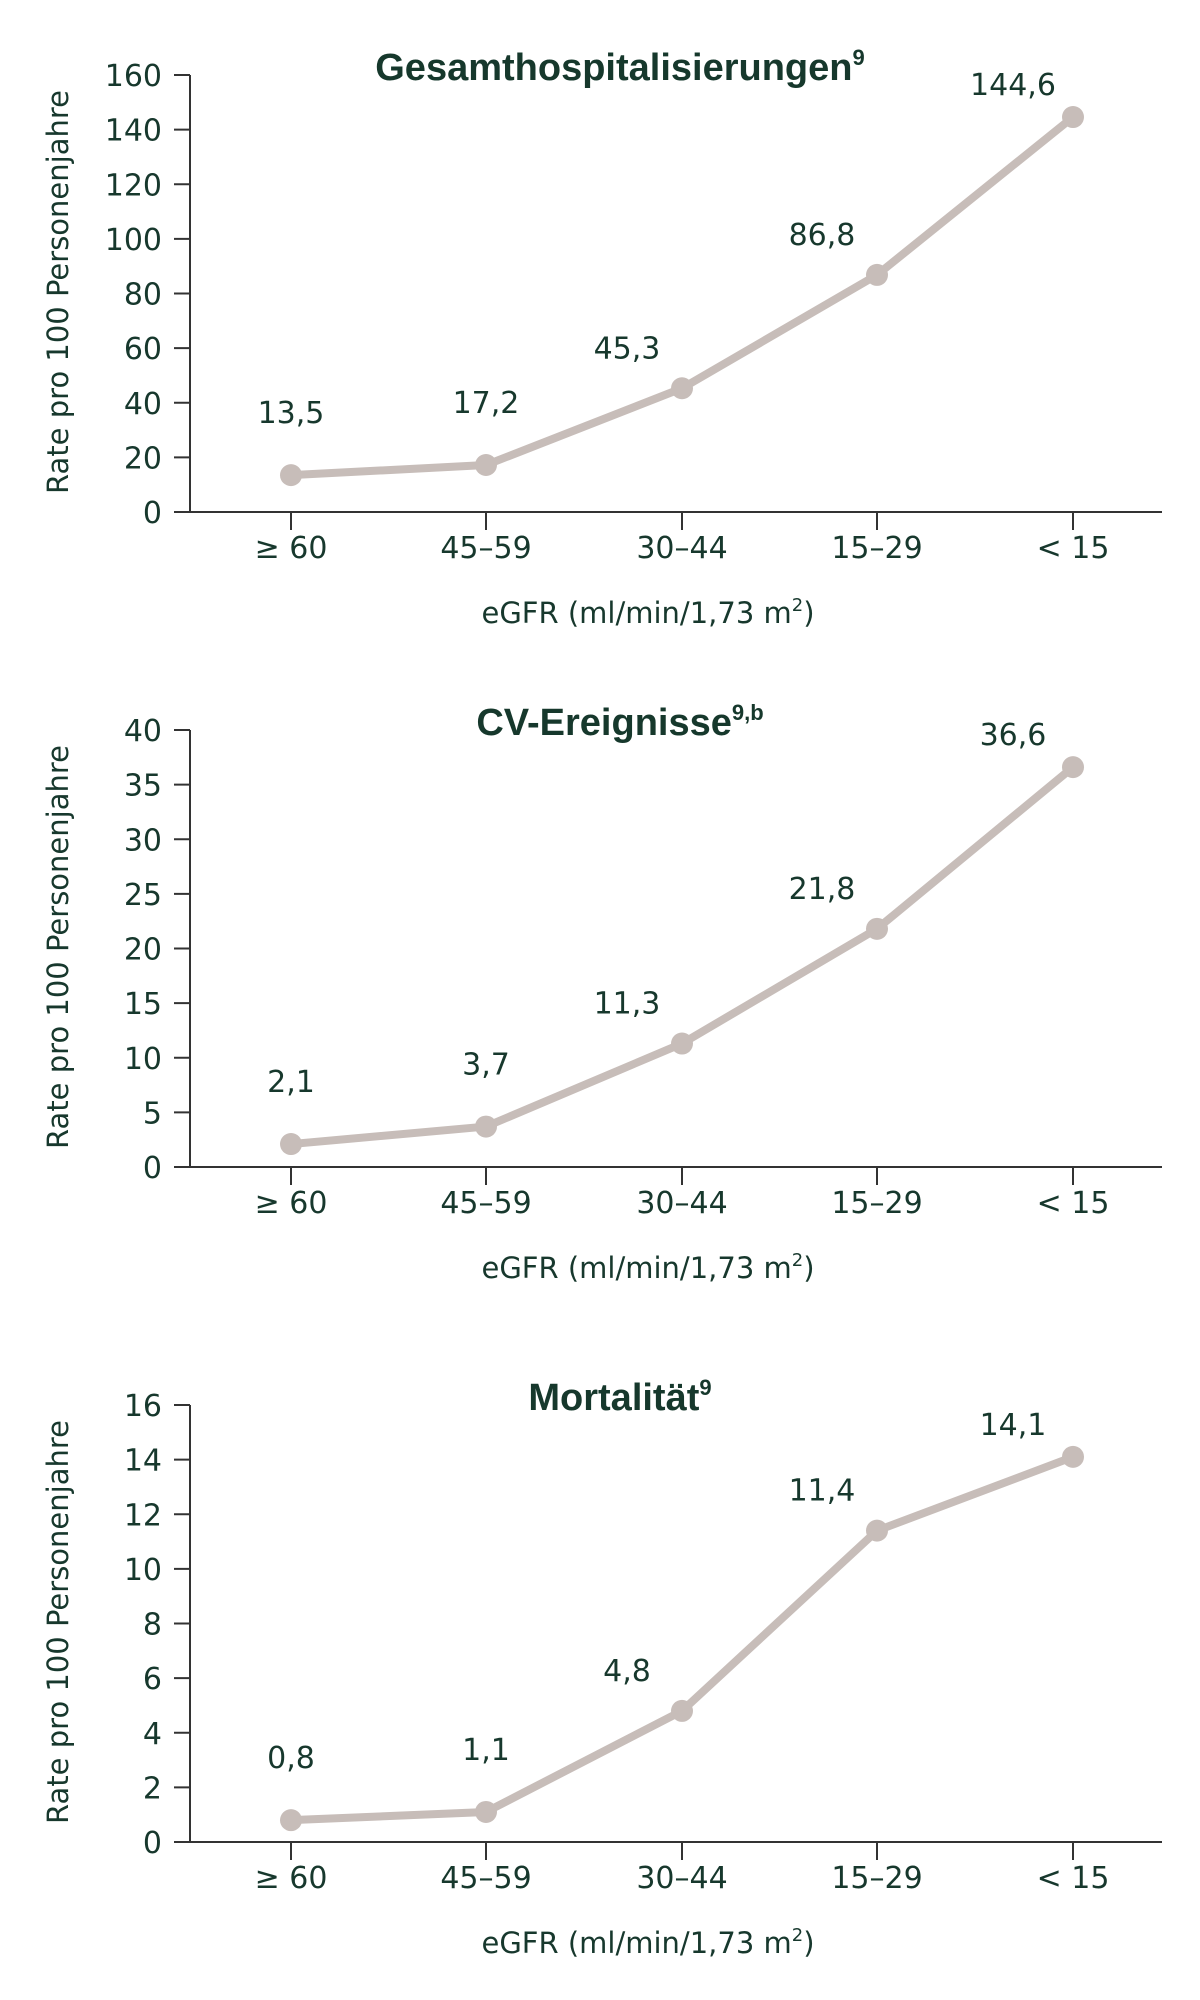  What do you see at coordinates (822, 889) in the screenshot?
I see `data-label: 21,8` at bounding box center [822, 889].